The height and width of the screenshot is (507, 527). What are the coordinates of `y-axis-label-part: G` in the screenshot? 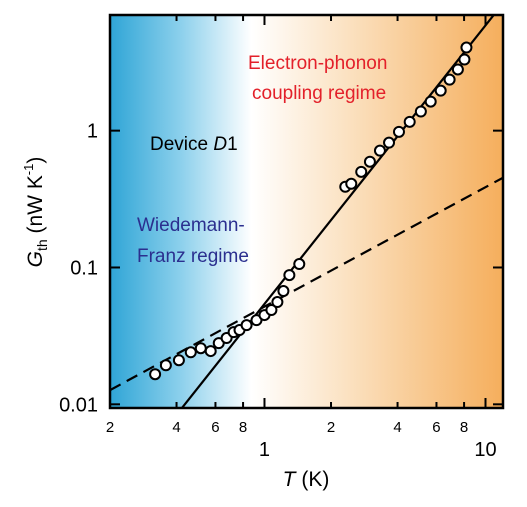 It's located at (35, 259).